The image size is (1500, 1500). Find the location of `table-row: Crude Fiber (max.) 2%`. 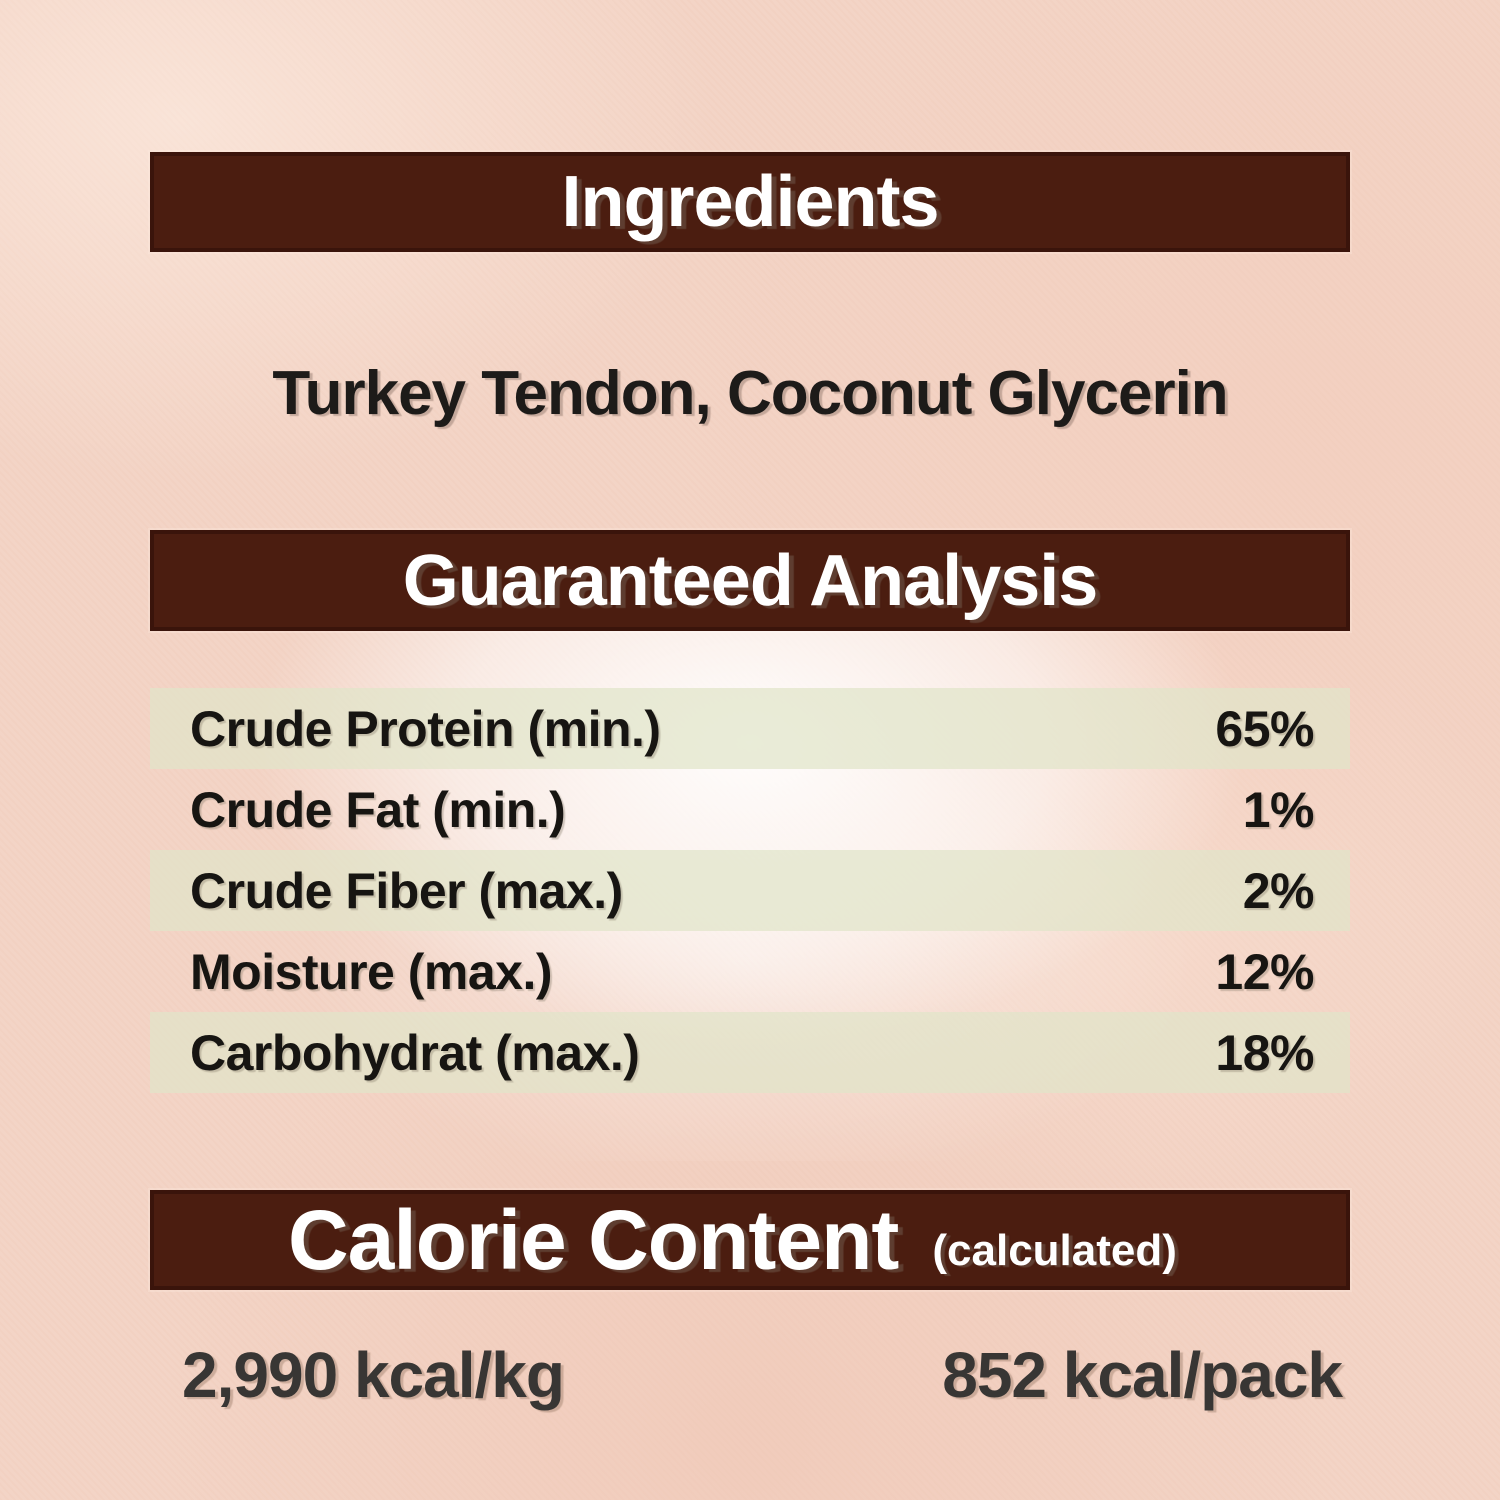

table-row: Crude Fiber (max.) 2% is located at coordinates (750, 890).